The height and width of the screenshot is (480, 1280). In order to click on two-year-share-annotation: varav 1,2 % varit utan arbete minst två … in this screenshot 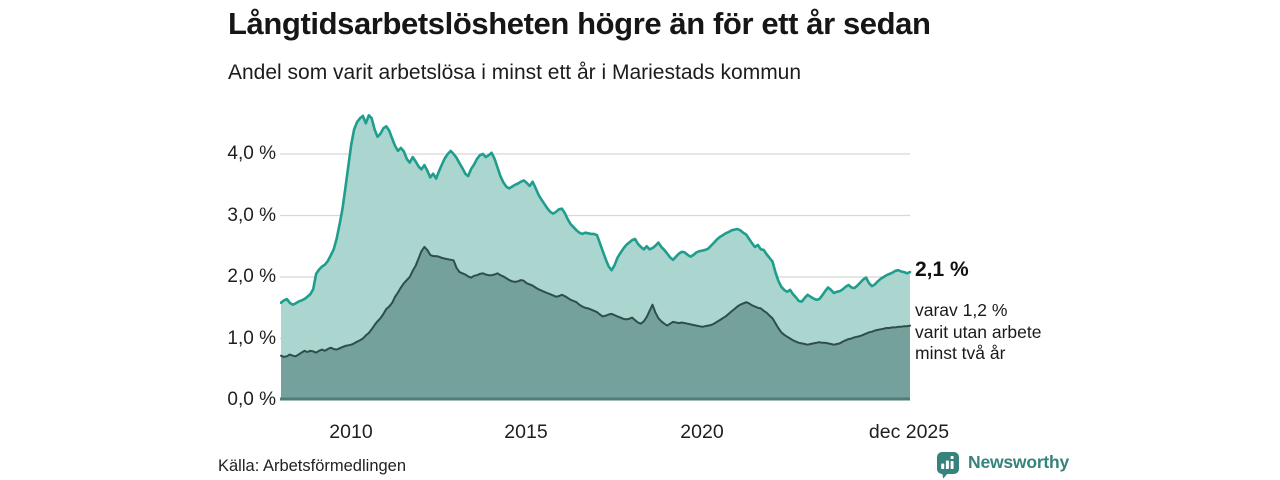, I will do `click(978, 331)`.